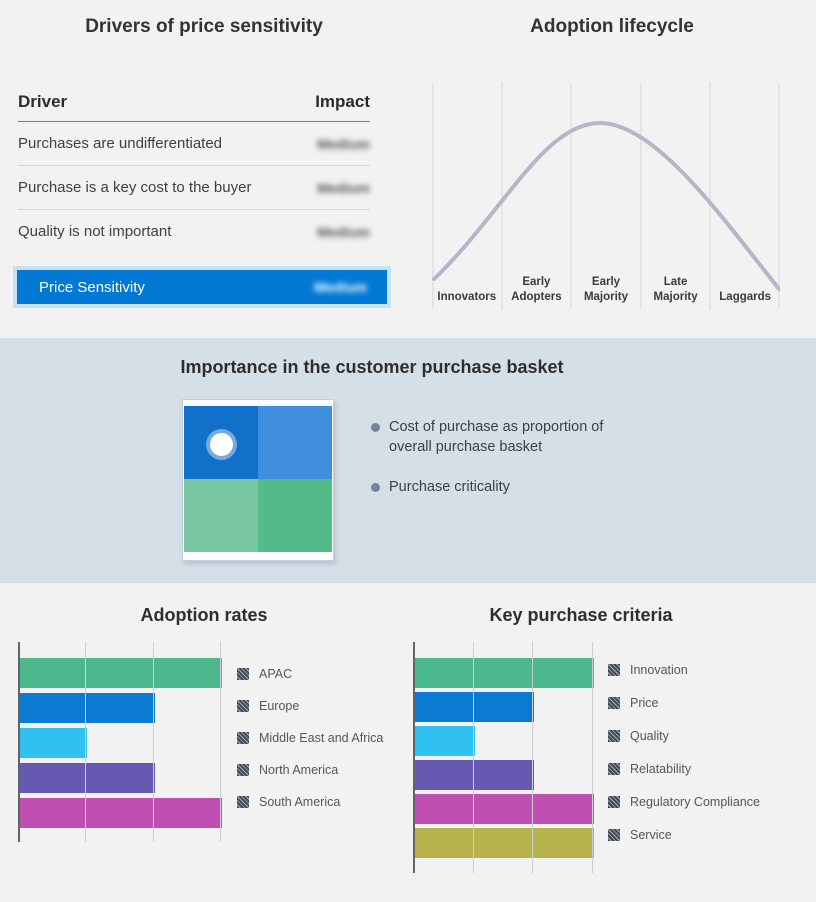 The height and width of the screenshot is (902, 816). What do you see at coordinates (299, 770) in the screenshot?
I see `legend-label: North America` at bounding box center [299, 770].